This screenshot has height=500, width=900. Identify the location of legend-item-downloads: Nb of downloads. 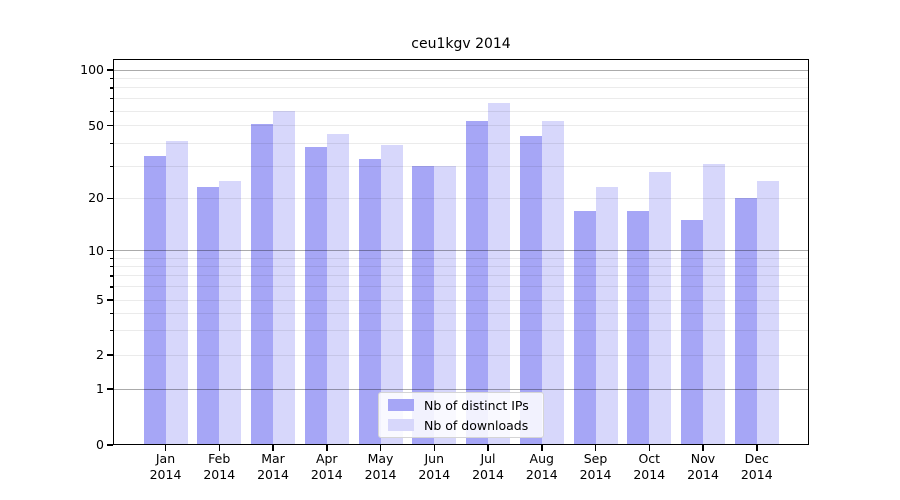
(461, 425).